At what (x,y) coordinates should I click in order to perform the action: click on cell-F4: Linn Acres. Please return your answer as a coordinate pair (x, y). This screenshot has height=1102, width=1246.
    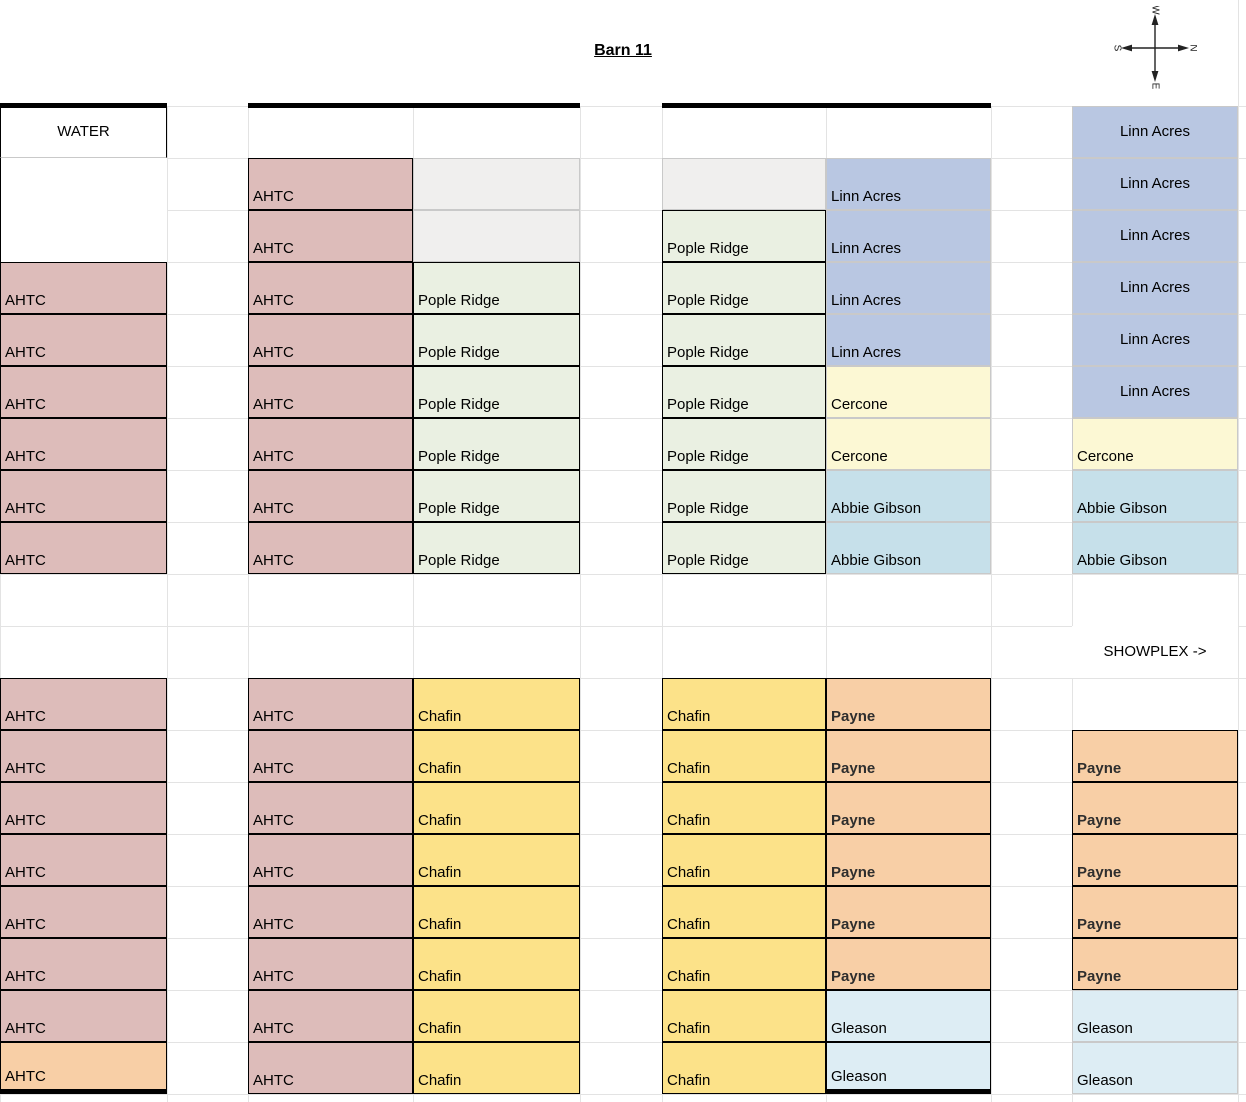
    Looking at the image, I should click on (1155, 288).